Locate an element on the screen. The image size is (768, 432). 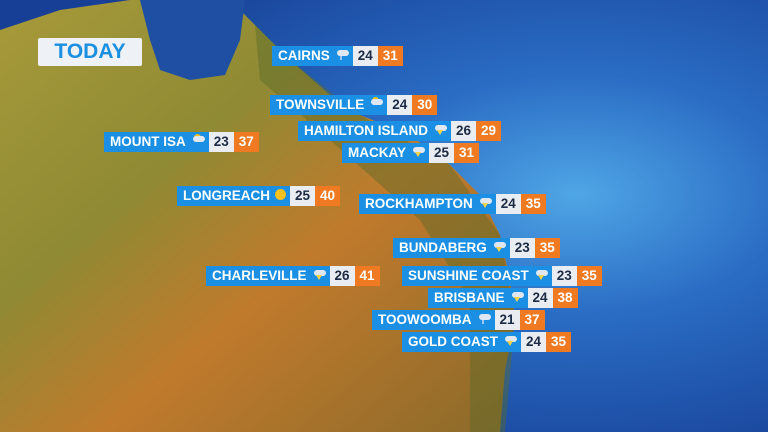
max-temp: 29 is located at coordinates (488, 131).